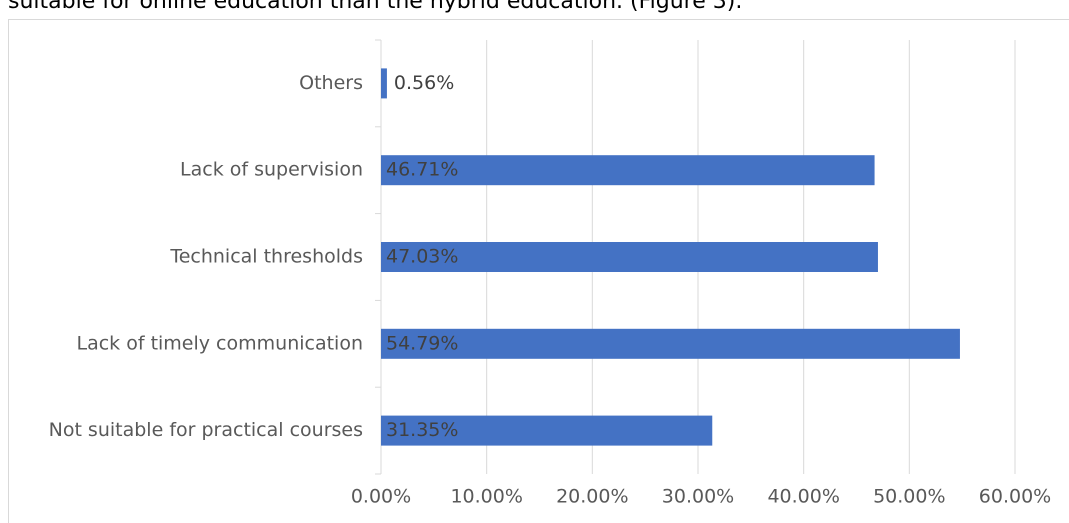  What do you see at coordinates (422, 257) in the screenshot?
I see `data-label: 47.03%` at bounding box center [422, 257].